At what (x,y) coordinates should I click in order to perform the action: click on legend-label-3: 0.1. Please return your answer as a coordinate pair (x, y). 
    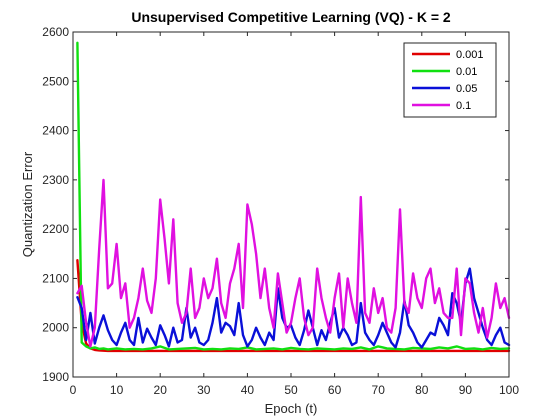
    Looking at the image, I should click on (463, 106).